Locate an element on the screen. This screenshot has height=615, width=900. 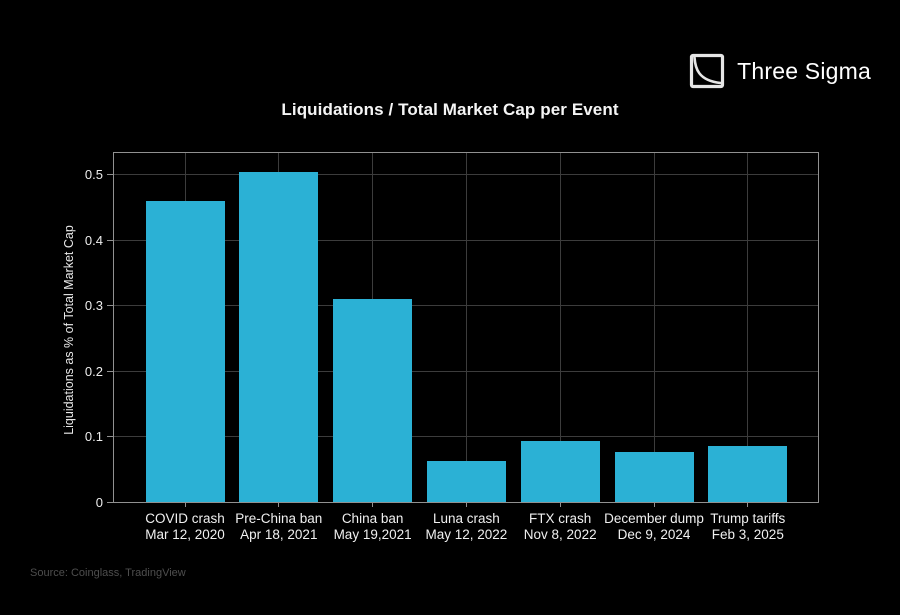
x-category-label-trump-tariffs: Trump tariffs Feb 3, 2025 is located at coordinates (748, 526).